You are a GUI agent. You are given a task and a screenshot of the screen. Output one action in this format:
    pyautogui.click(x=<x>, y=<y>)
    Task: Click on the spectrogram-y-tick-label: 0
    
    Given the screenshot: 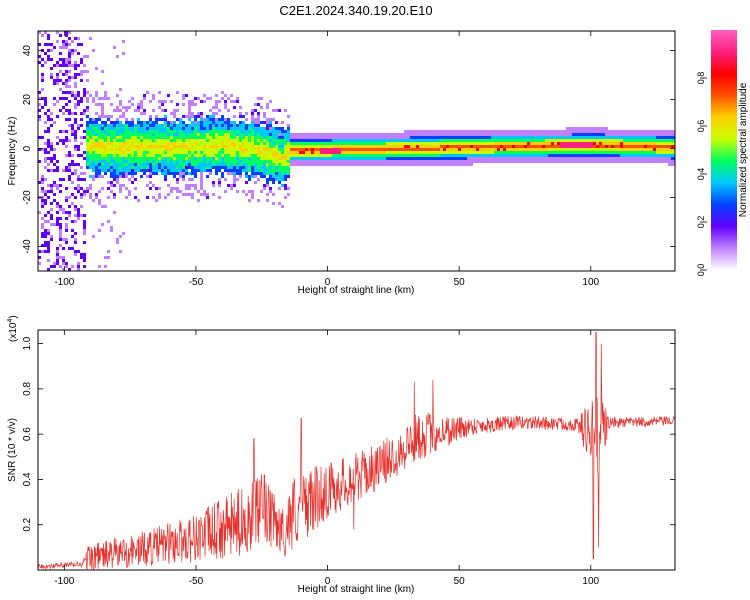 What is the action you would take?
    pyautogui.click(x=27, y=148)
    